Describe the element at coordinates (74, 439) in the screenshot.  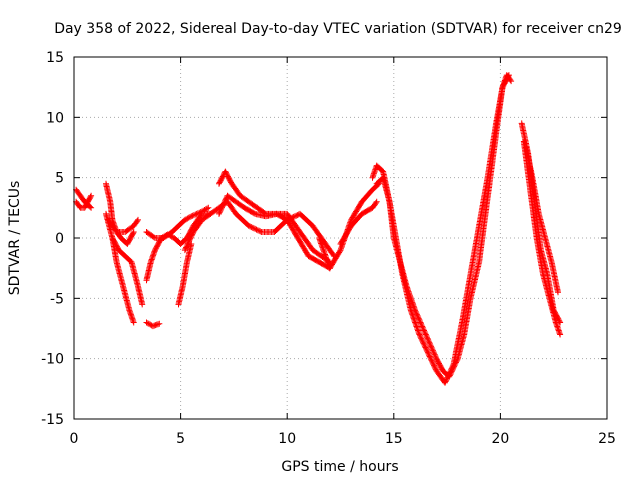
I see `x-tick-label: 0` at that location.